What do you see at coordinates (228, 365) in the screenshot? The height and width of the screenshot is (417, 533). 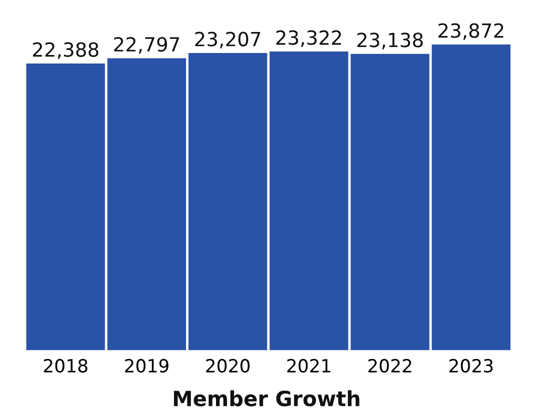 I see `x-tick-label: 2020` at bounding box center [228, 365].